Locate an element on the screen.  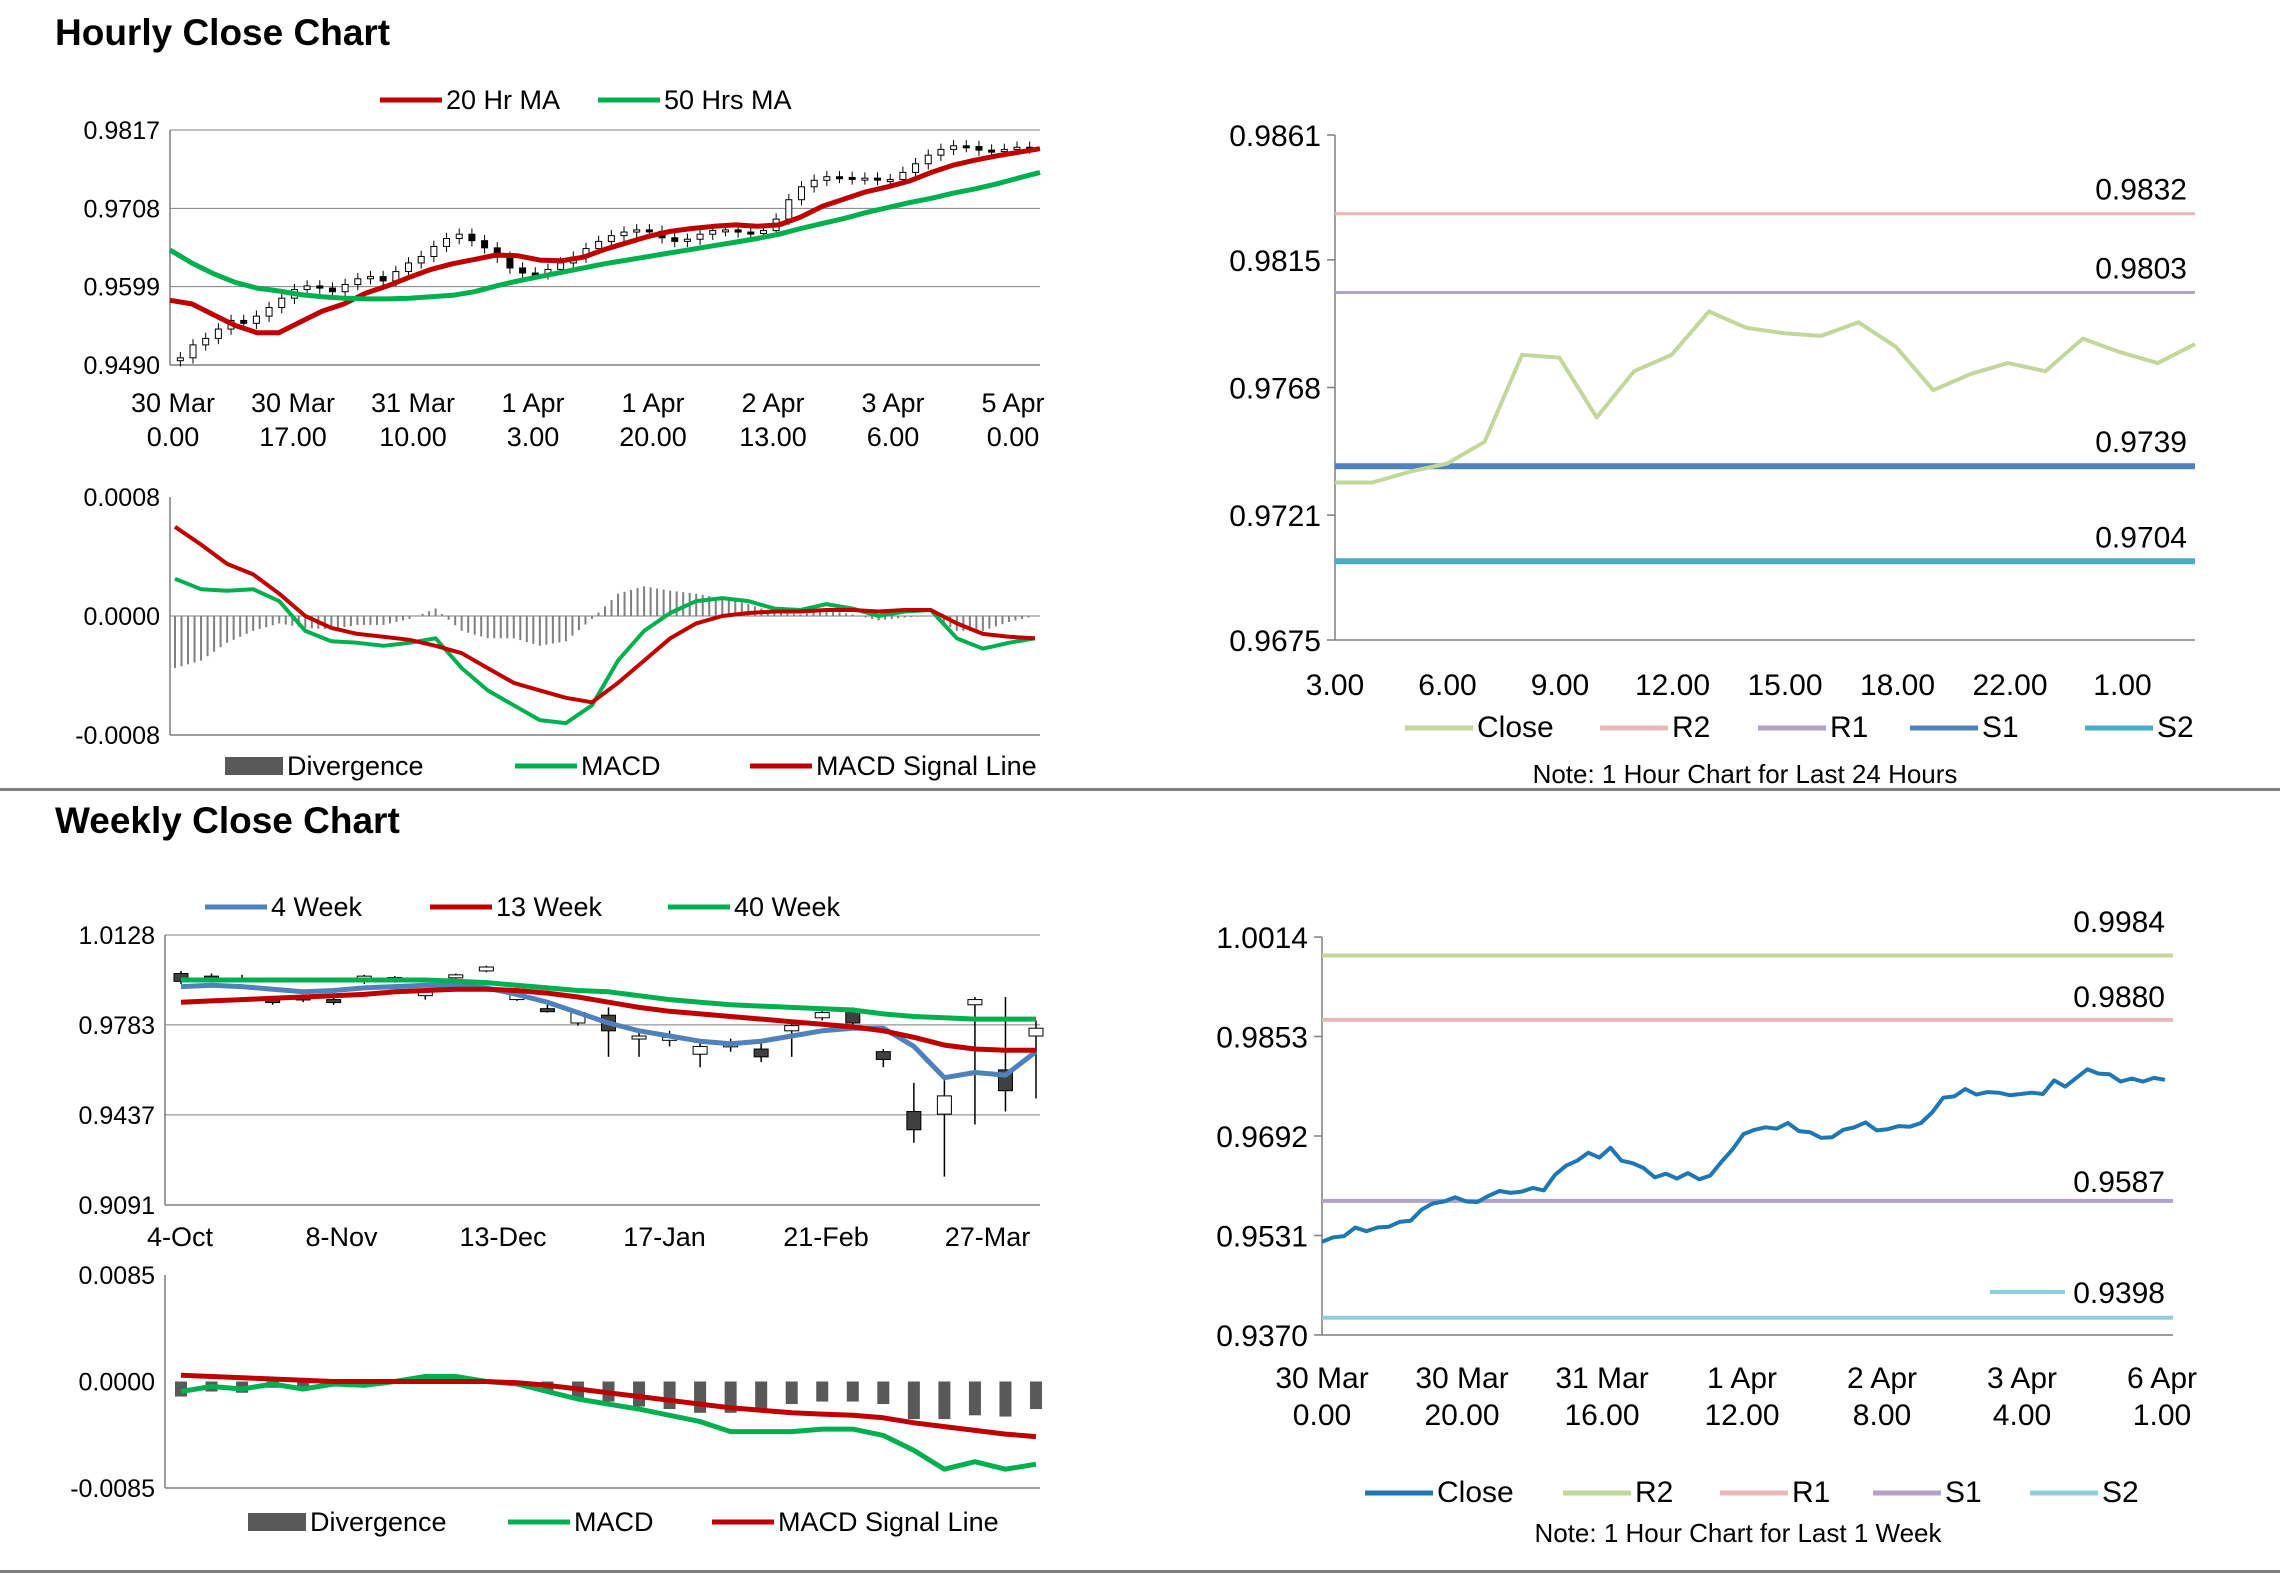
hourly-price-ytick: 0.9599 is located at coordinates (122, 288).